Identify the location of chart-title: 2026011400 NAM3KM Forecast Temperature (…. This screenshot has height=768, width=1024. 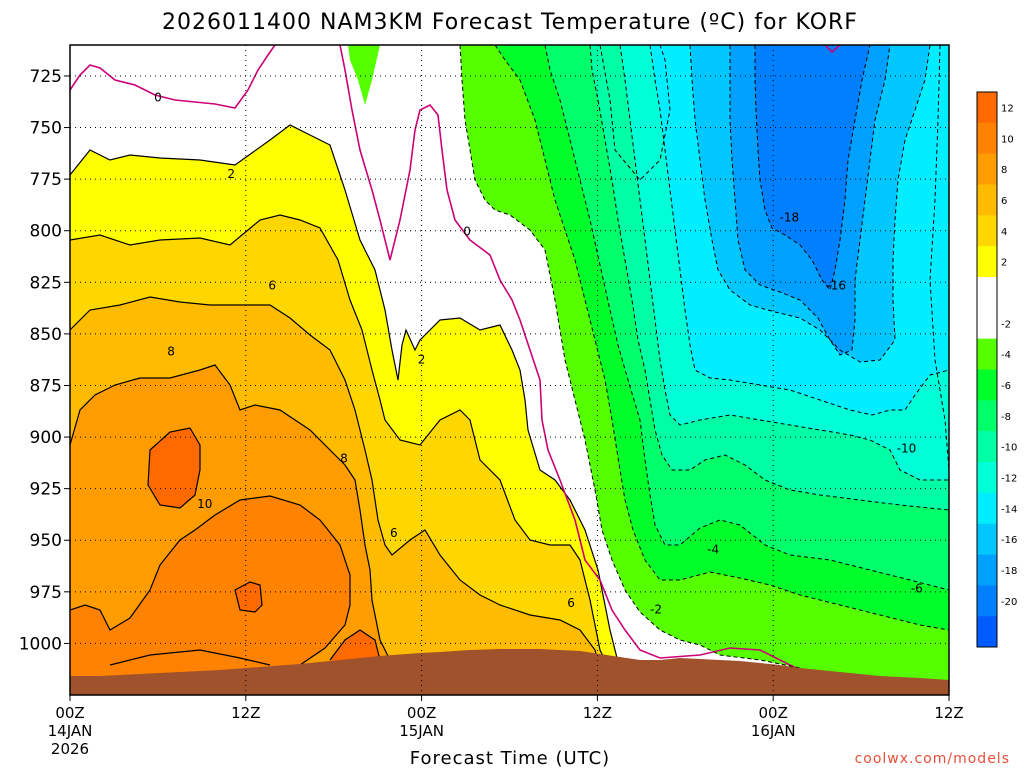
(510, 22).